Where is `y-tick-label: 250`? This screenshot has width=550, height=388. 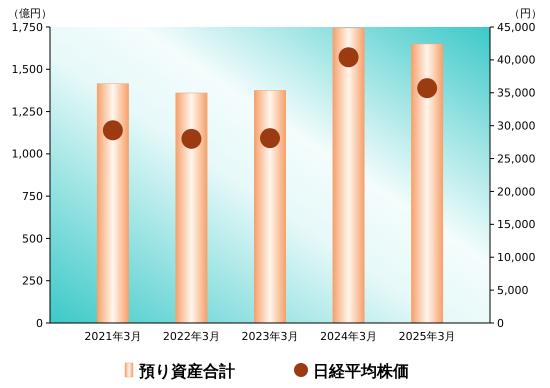
y-tick-label: 250 is located at coordinates (32, 281).